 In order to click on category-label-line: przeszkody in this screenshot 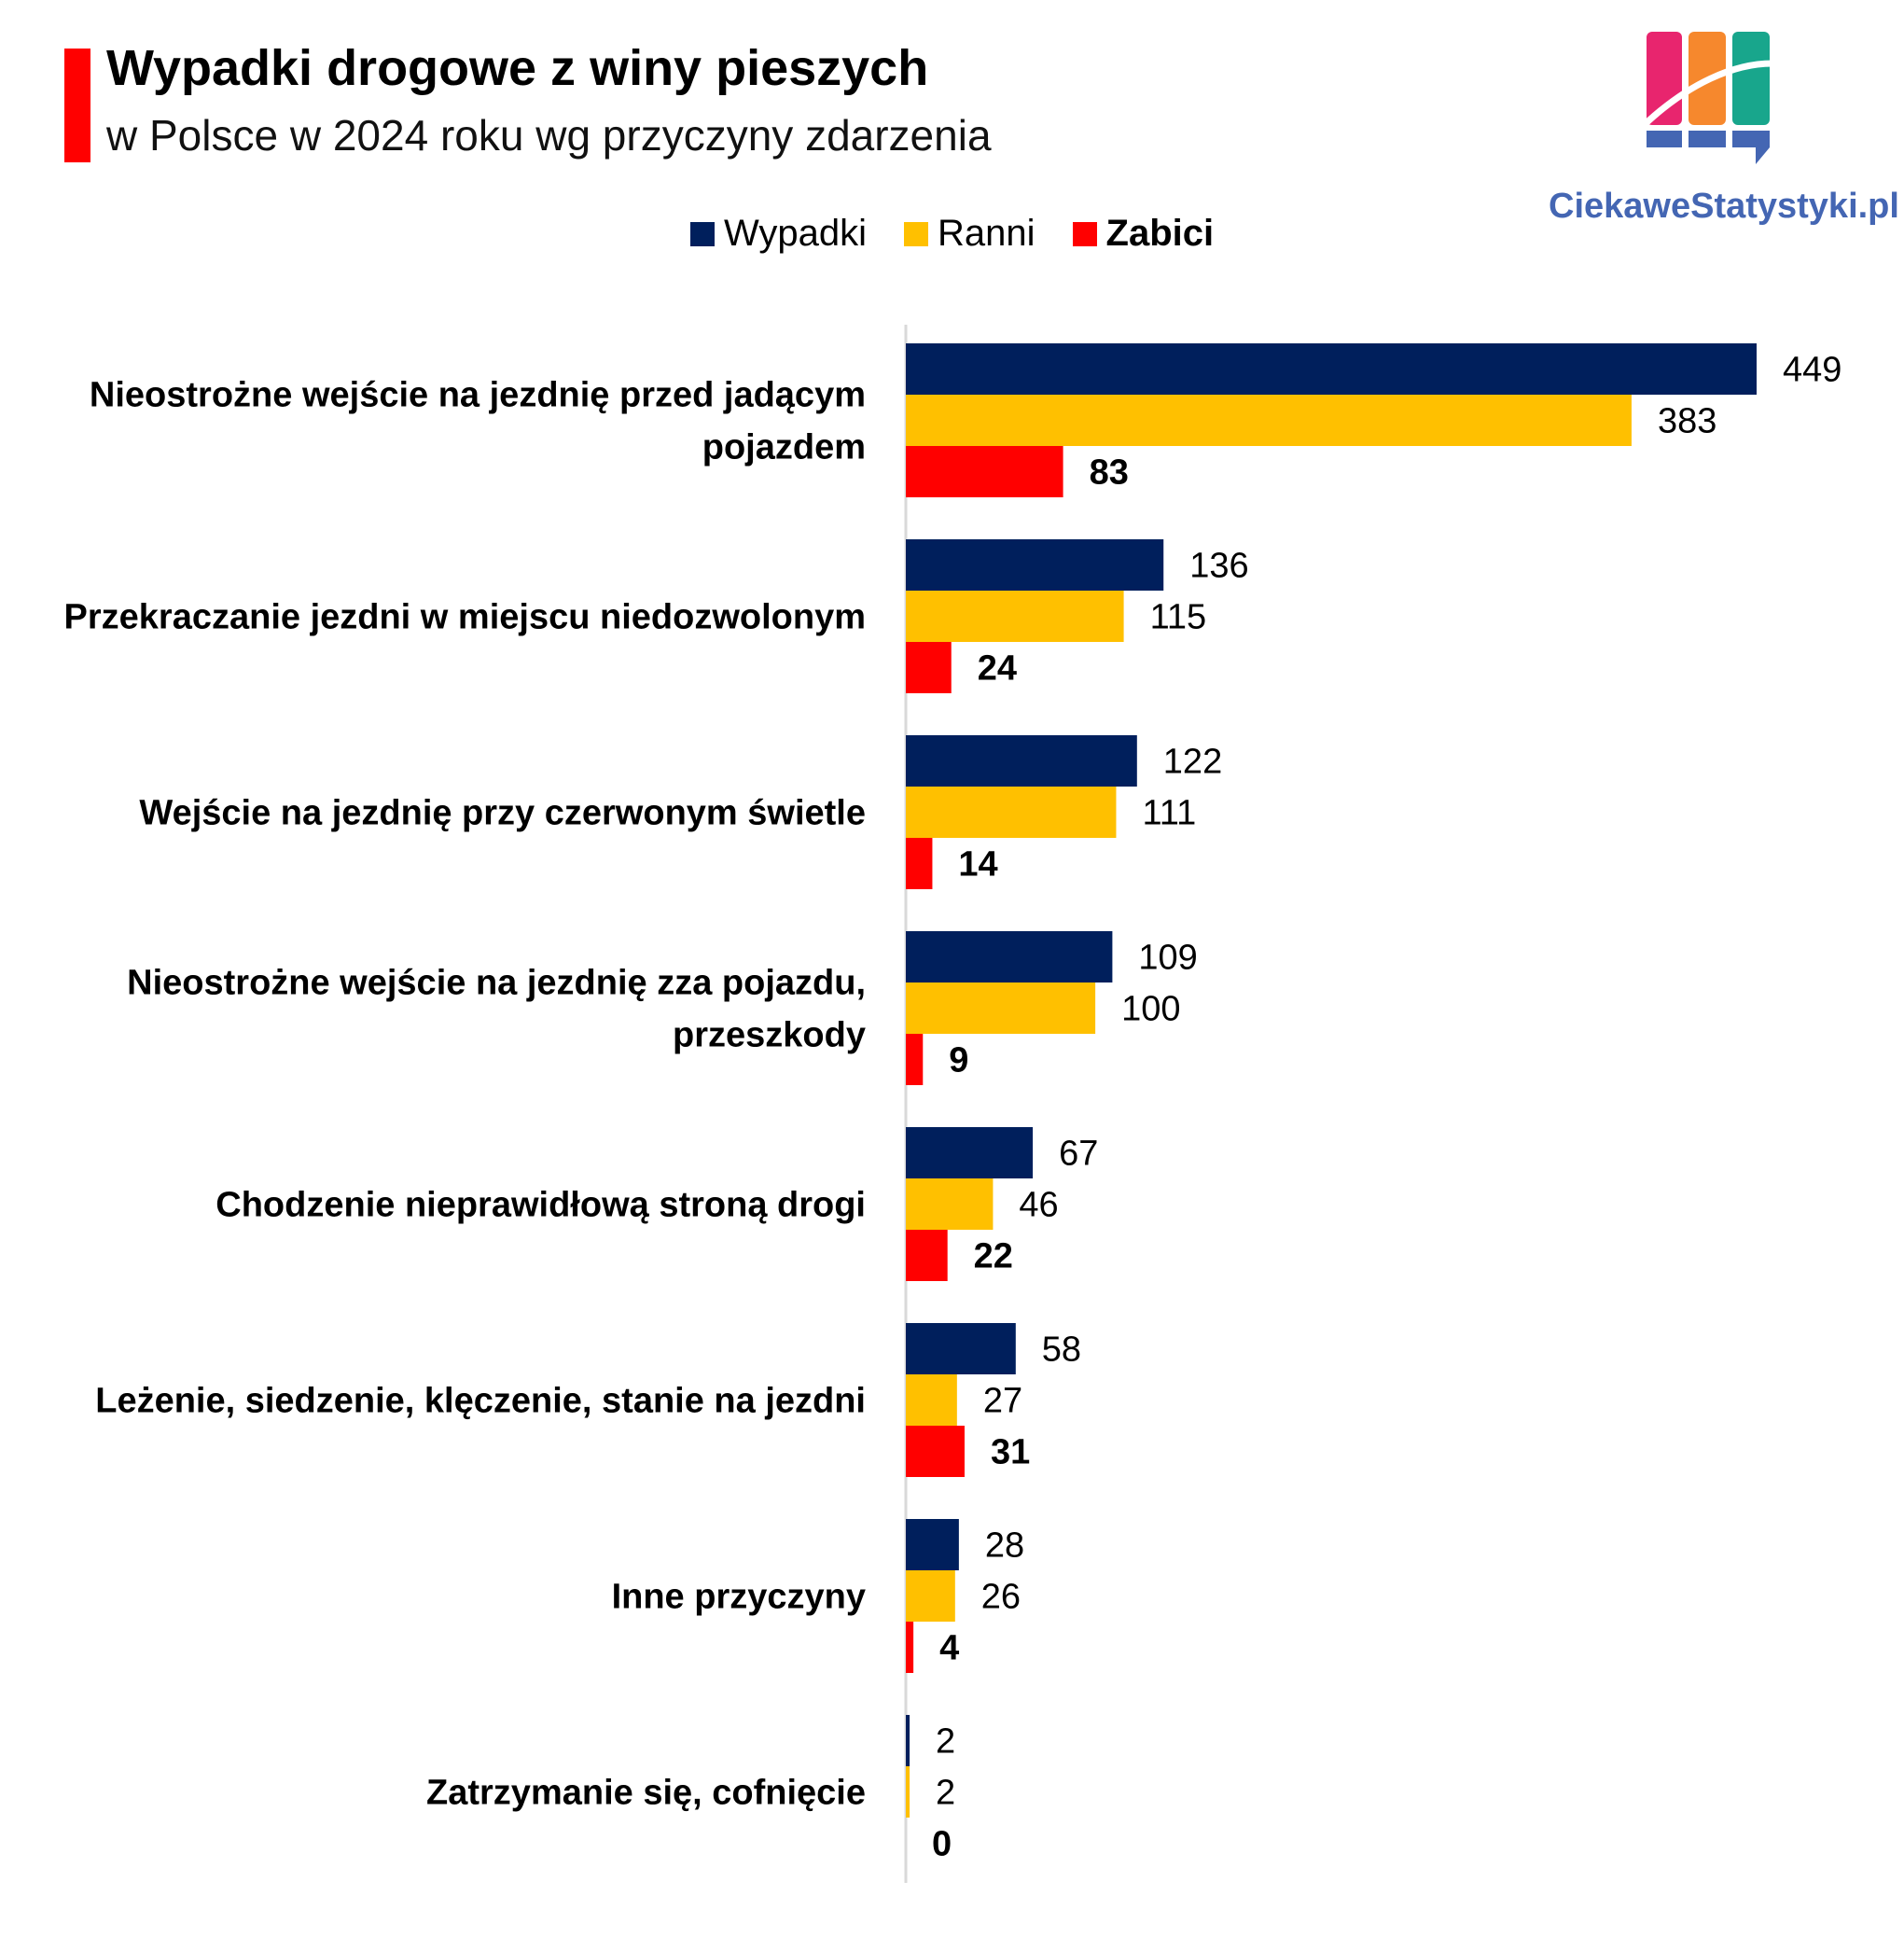, I will do `click(769, 1035)`.